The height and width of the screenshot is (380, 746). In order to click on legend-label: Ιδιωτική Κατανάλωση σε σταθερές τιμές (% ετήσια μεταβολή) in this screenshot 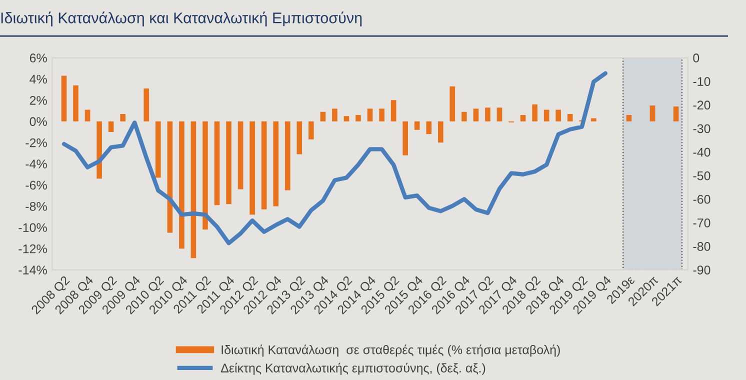, I will do `click(391, 350)`.